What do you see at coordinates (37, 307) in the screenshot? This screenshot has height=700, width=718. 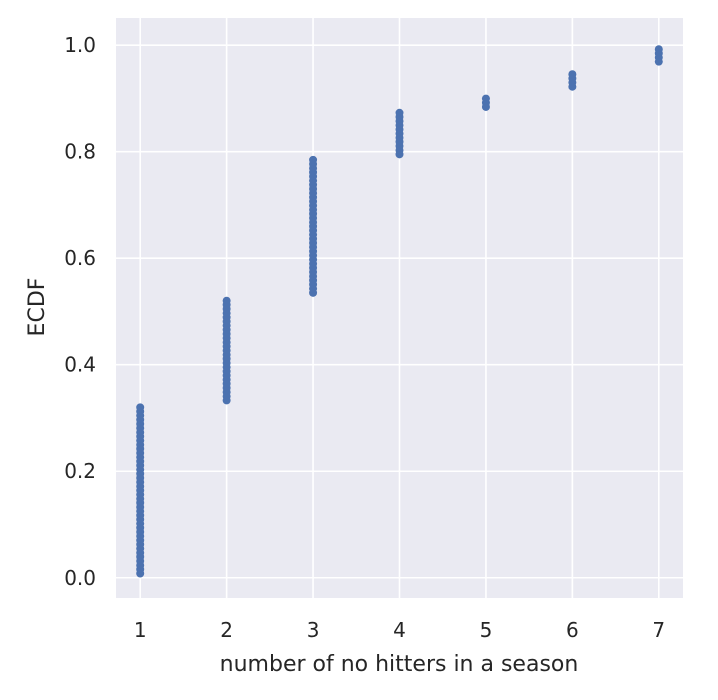 I see `y-axis-label: ECDF` at bounding box center [37, 307].